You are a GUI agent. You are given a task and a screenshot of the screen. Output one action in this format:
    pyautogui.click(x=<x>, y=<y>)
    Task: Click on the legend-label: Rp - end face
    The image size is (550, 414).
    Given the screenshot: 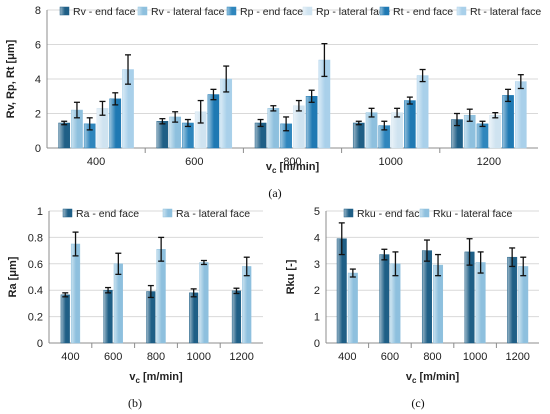 What is the action you would take?
    pyautogui.click(x=271, y=12)
    